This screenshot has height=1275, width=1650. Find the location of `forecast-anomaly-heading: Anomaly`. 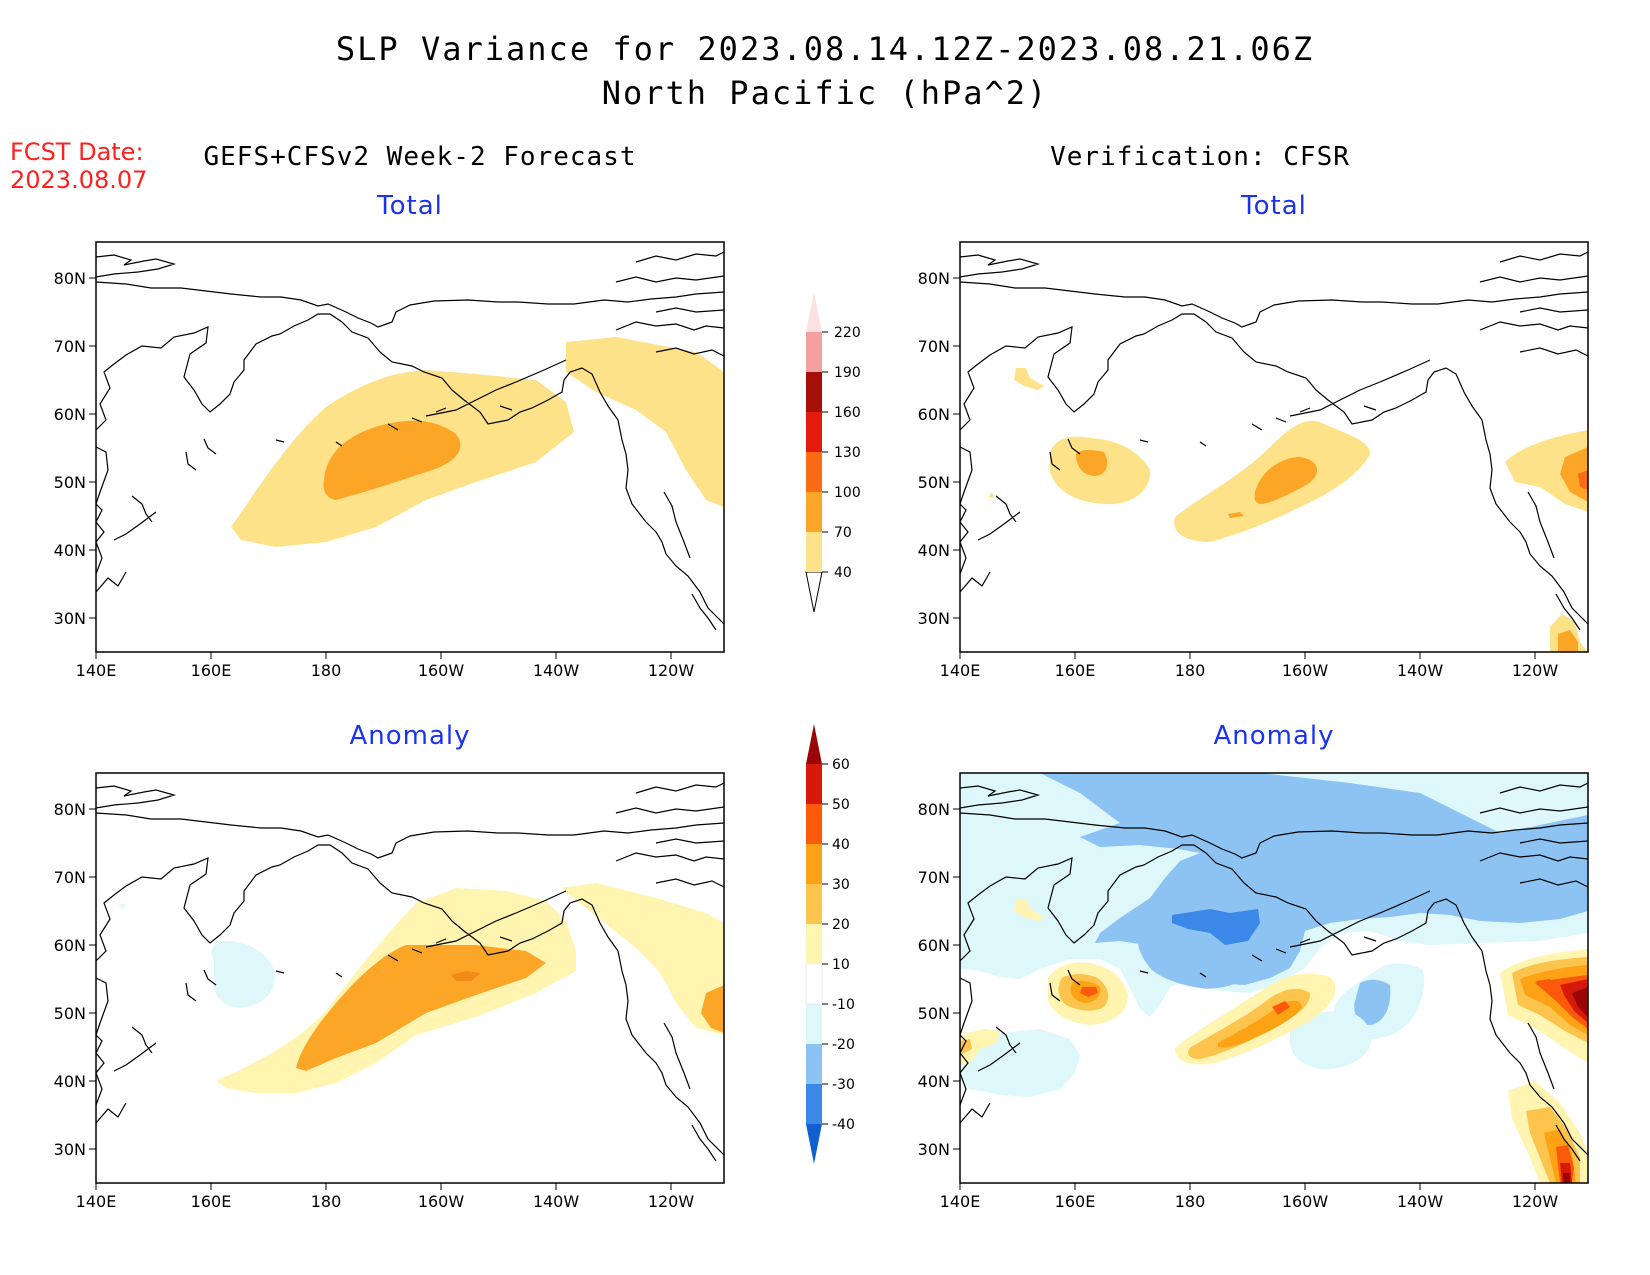

forecast-anomaly-heading: Anomaly is located at coordinates (410, 736).